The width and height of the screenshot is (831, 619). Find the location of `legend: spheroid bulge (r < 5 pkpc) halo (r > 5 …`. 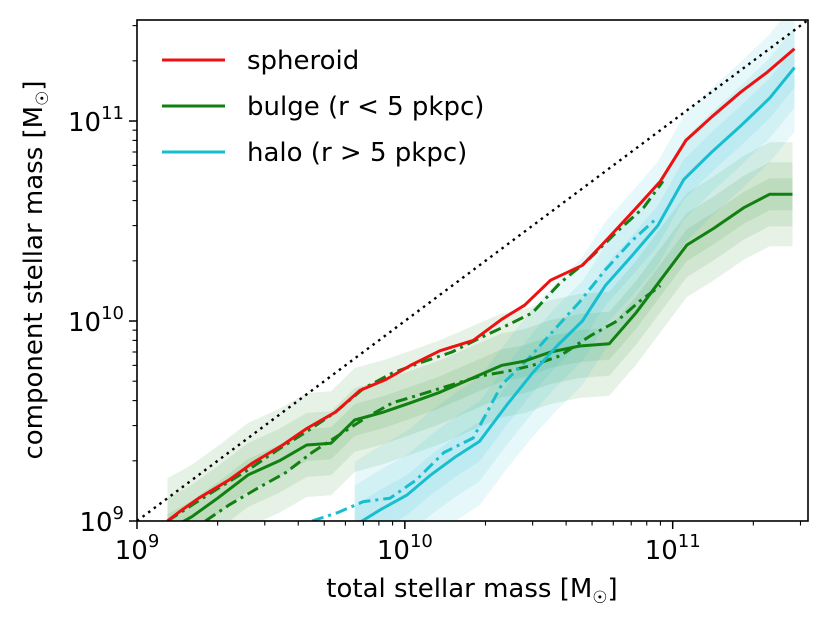

legend: spheroid bulge (r < 5 pkpc) halo (r > 5 … is located at coordinates (323, 107).